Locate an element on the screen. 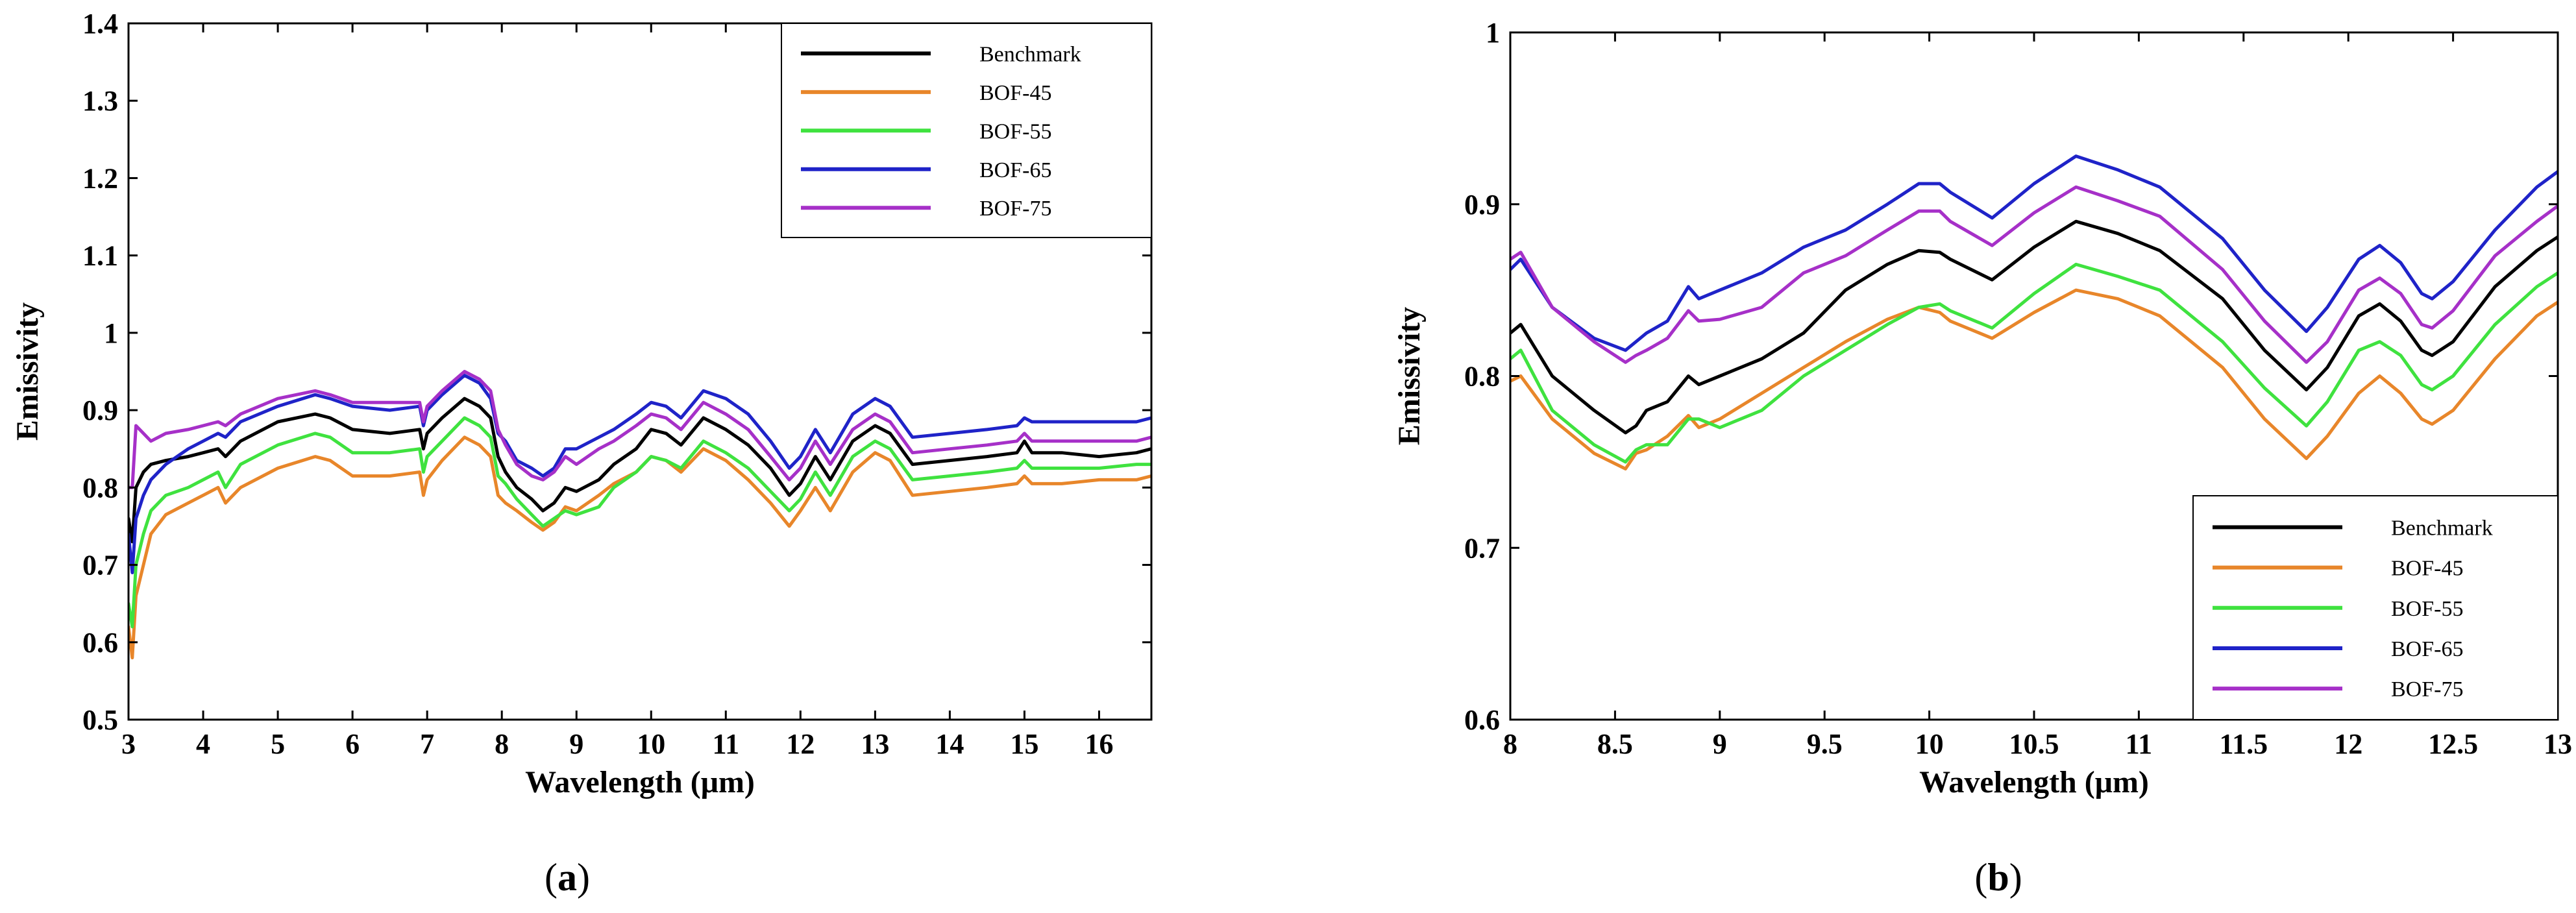 This screenshot has width=2576, height=913. legend-label-b-bof-75: BOF-75 is located at coordinates (2427, 689).